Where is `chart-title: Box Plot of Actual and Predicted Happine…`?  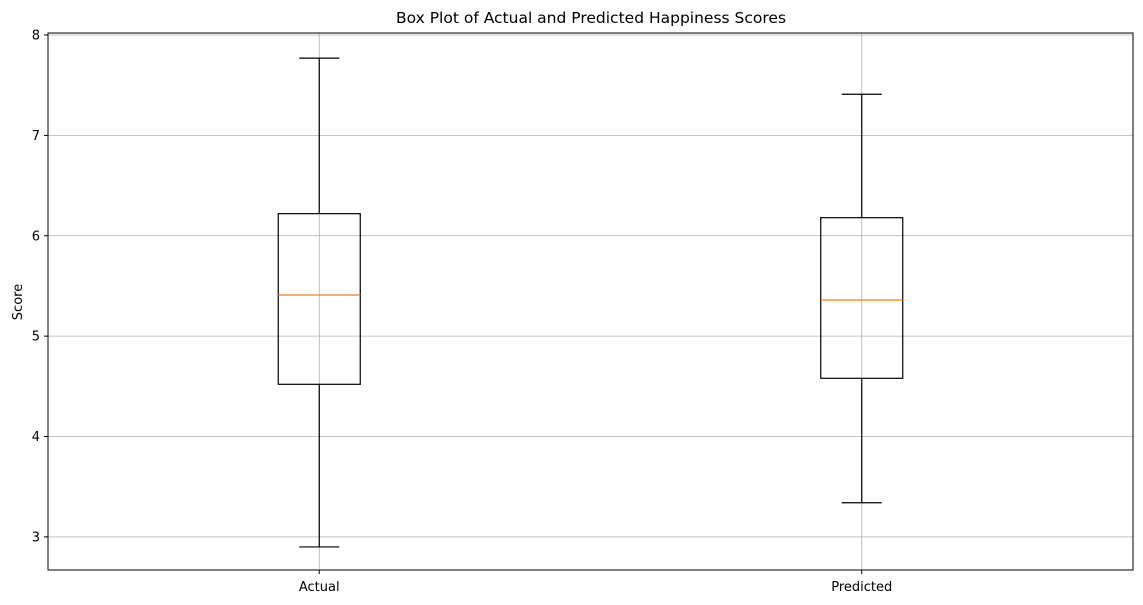 chart-title: Box Plot of Actual and Predicted Happine… is located at coordinates (591, 18).